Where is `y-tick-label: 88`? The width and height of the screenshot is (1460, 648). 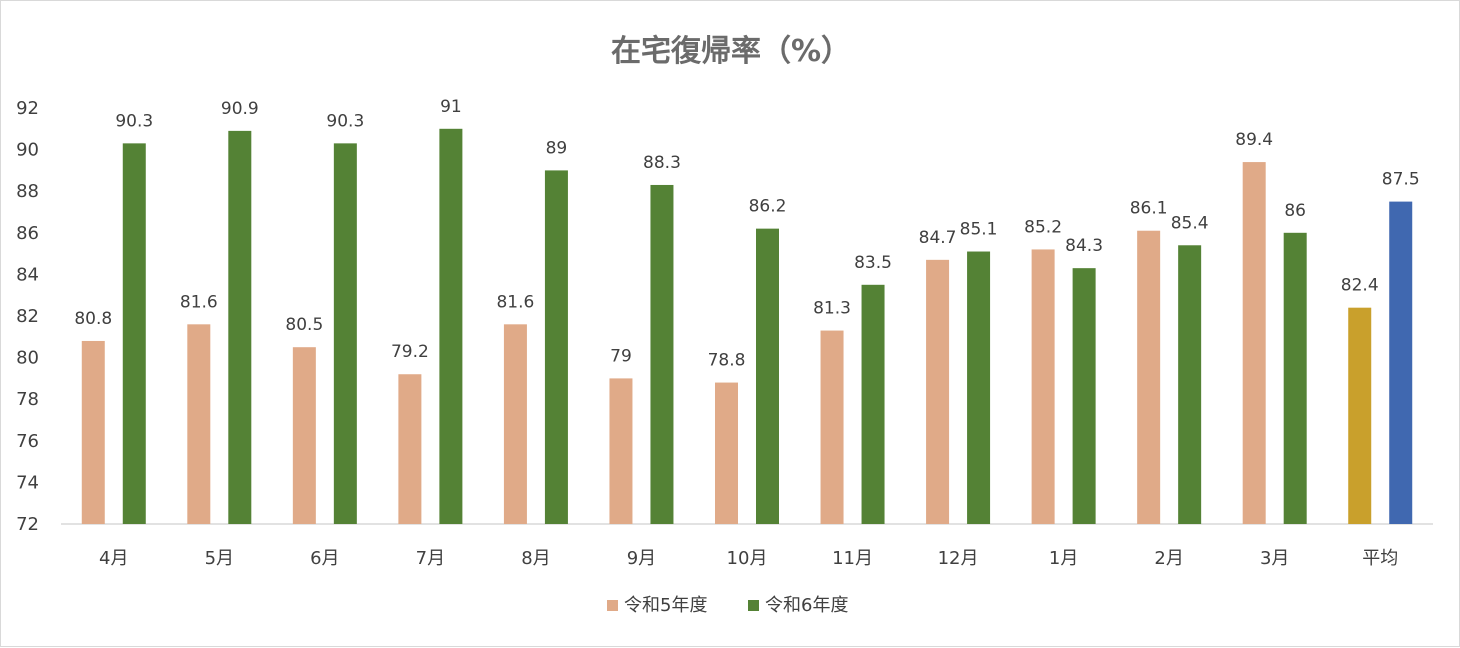
y-tick-label: 88 is located at coordinates (27, 191).